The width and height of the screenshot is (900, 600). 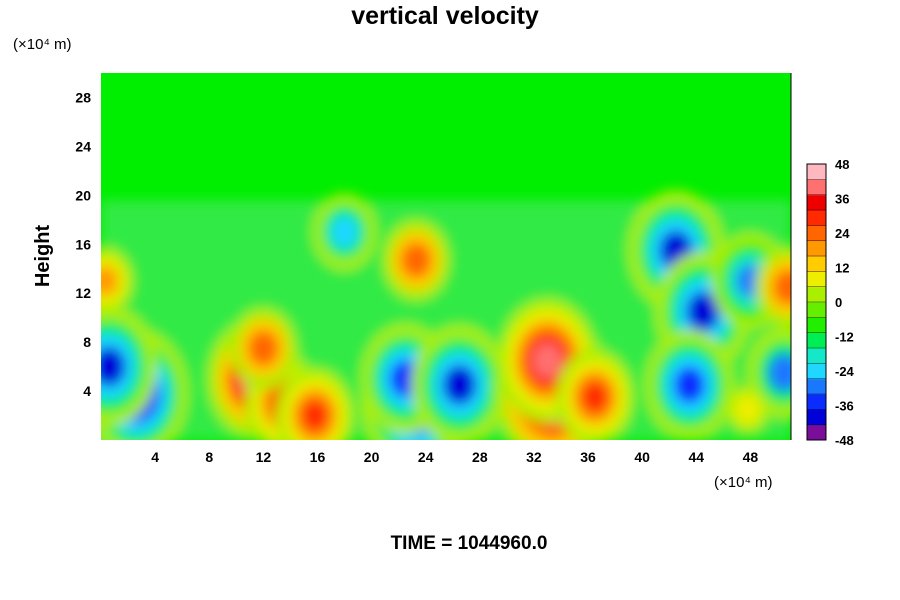 What do you see at coordinates (83, 97) in the screenshot?
I see `y-tick-label: 28` at bounding box center [83, 97].